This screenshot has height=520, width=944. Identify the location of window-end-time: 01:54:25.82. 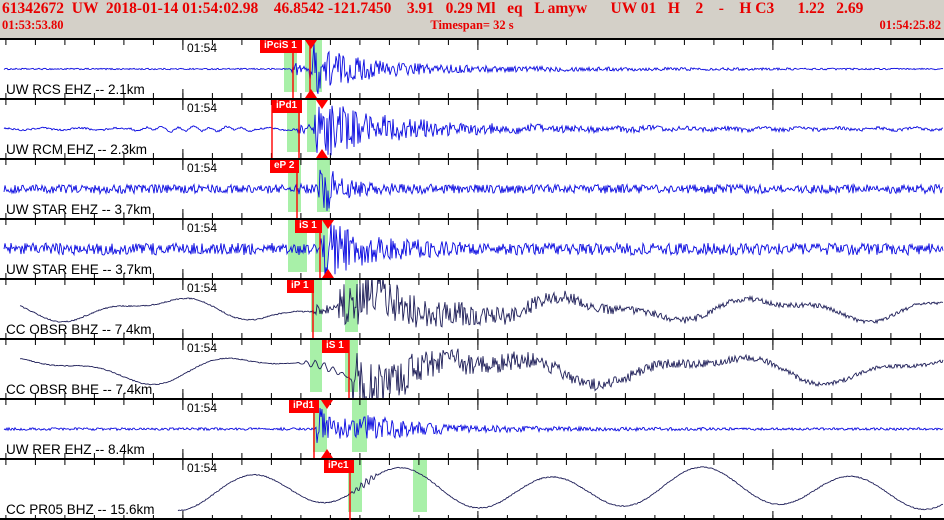
(910, 25).